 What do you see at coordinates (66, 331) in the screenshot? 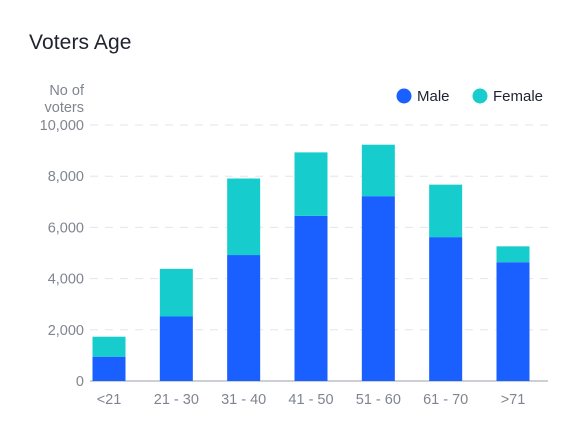
I see `y-tick-label: 2,000` at bounding box center [66, 331].